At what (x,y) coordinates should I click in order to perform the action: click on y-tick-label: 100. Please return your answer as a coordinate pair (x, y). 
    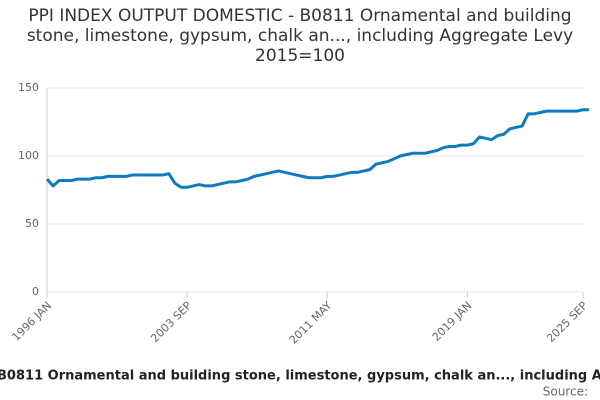
    Looking at the image, I should click on (28, 155).